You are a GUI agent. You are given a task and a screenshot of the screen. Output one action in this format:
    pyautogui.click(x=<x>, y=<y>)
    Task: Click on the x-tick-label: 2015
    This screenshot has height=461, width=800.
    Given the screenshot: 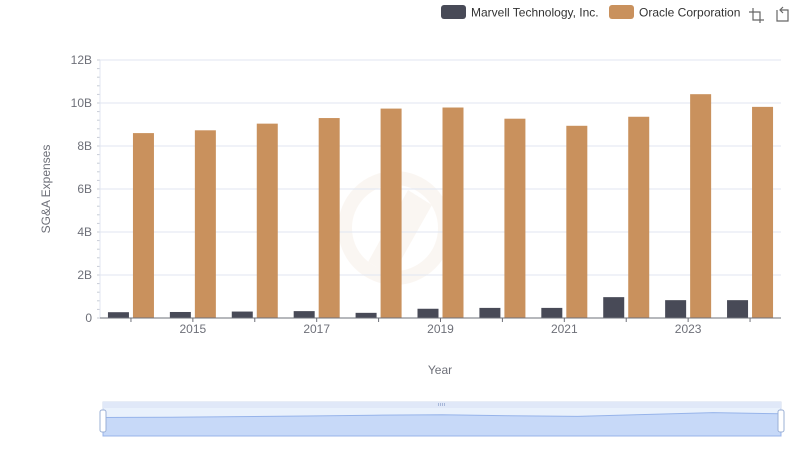 What is the action you would take?
    pyautogui.click(x=193, y=329)
    